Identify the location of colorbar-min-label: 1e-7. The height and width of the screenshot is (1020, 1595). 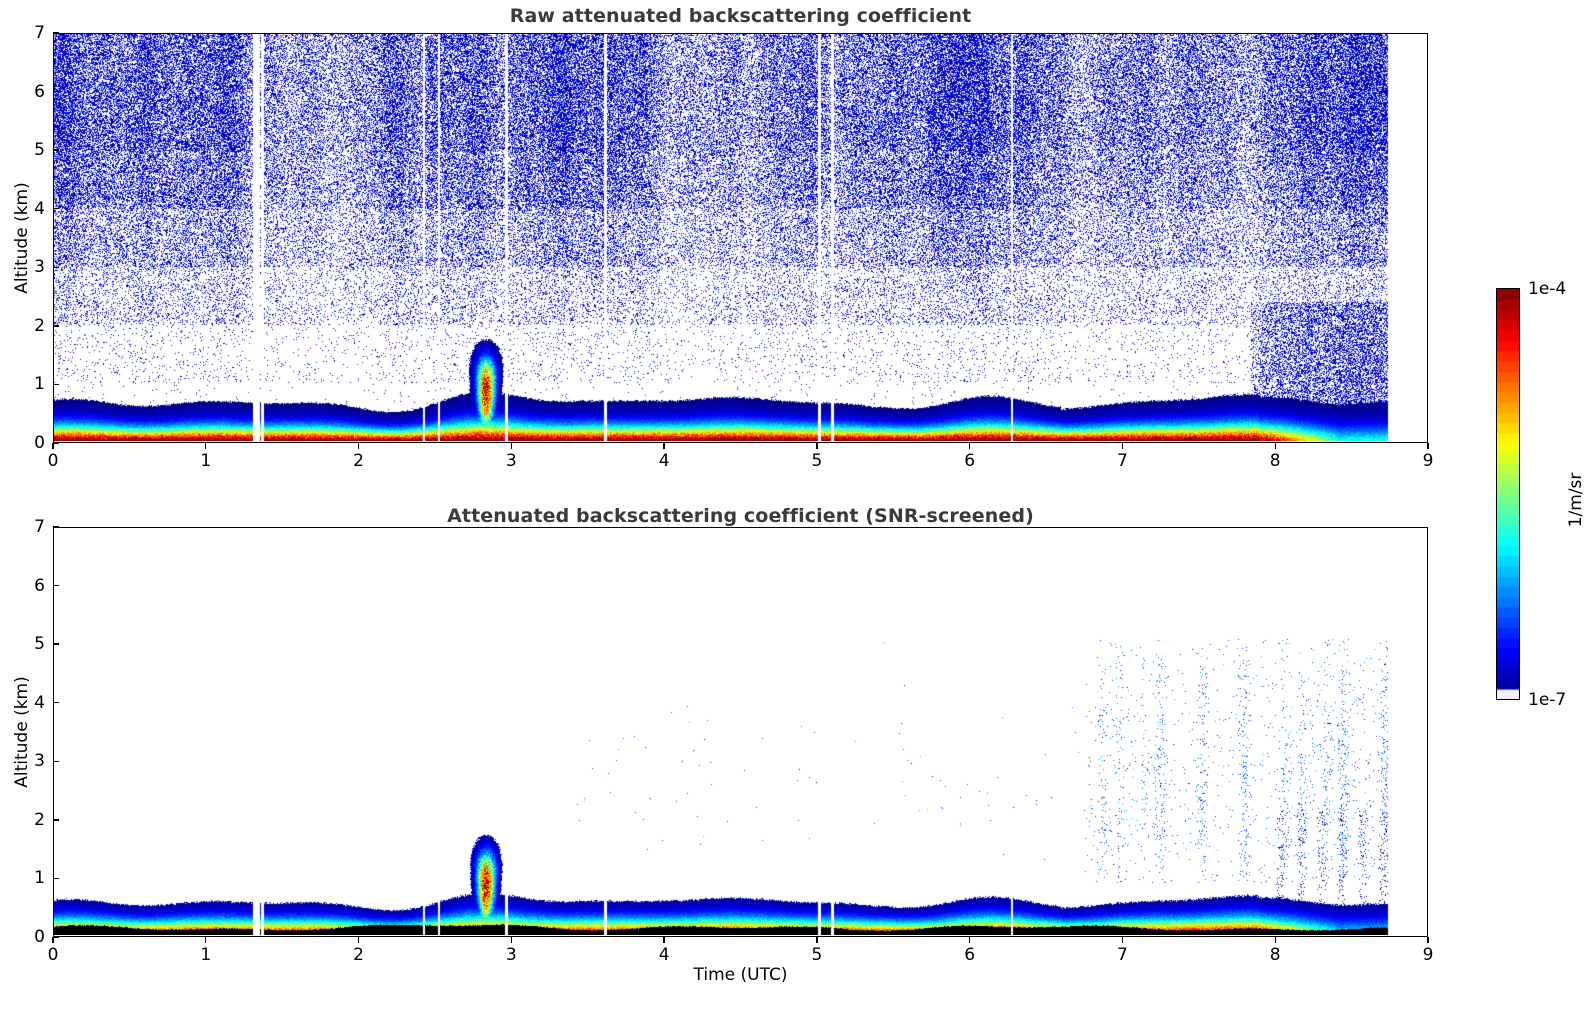
(1547, 700).